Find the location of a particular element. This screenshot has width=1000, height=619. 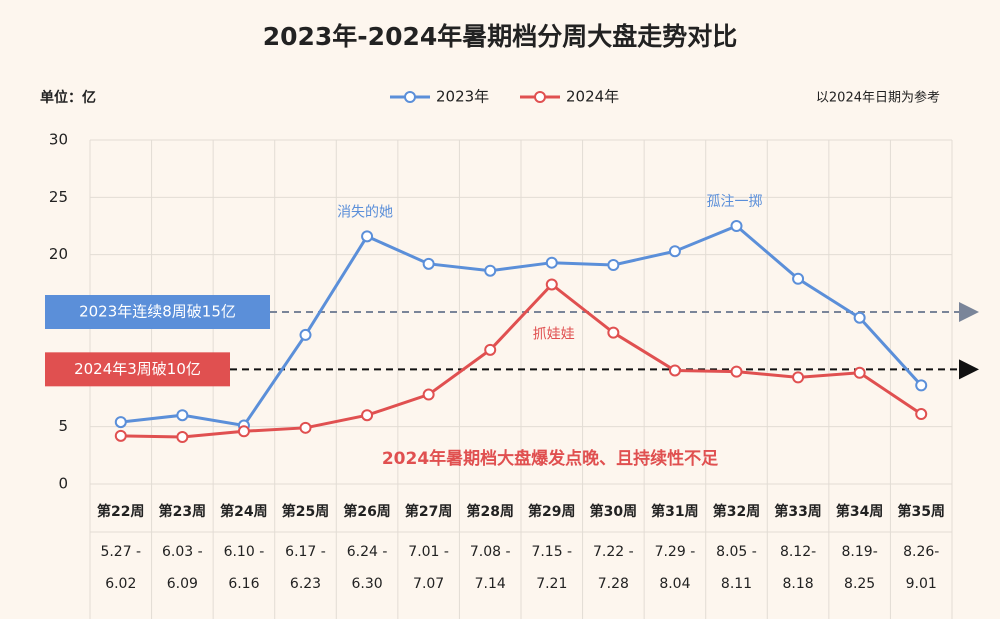

date-range: 8.12- is located at coordinates (798, 552).